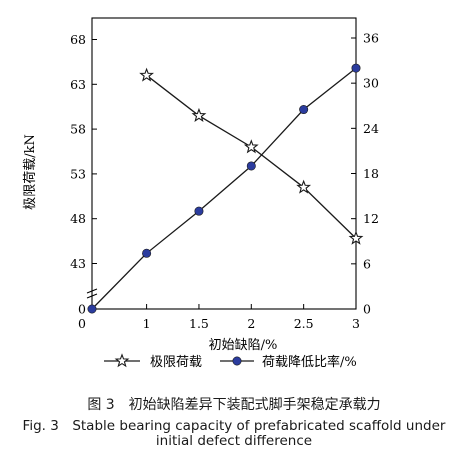  I want to click on legend-label-ratio: 荷载降低比率/%, so click(309, 362).